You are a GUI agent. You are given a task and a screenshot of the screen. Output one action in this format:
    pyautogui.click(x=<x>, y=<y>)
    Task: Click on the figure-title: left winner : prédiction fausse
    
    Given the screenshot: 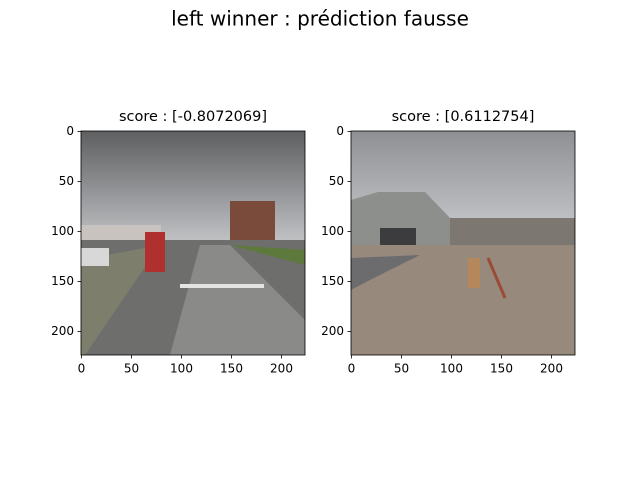 What is the action you would take?
    pyautogui.click(x=320, y=19)
    